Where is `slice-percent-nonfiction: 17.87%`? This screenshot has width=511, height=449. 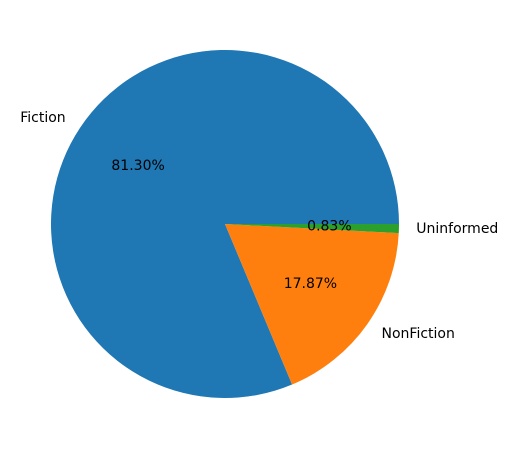 slice-percent-nonfiction: 17.87% is located at coordinates (310, 284).